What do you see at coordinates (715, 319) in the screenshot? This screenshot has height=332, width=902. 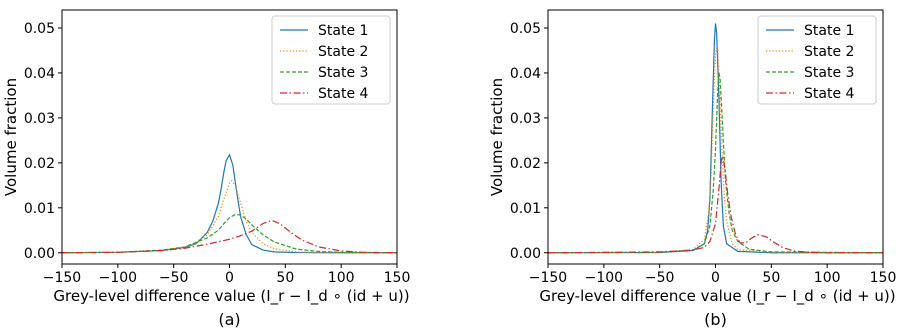 I see `panel-caption: (b)` at bounding box center [715, 319].